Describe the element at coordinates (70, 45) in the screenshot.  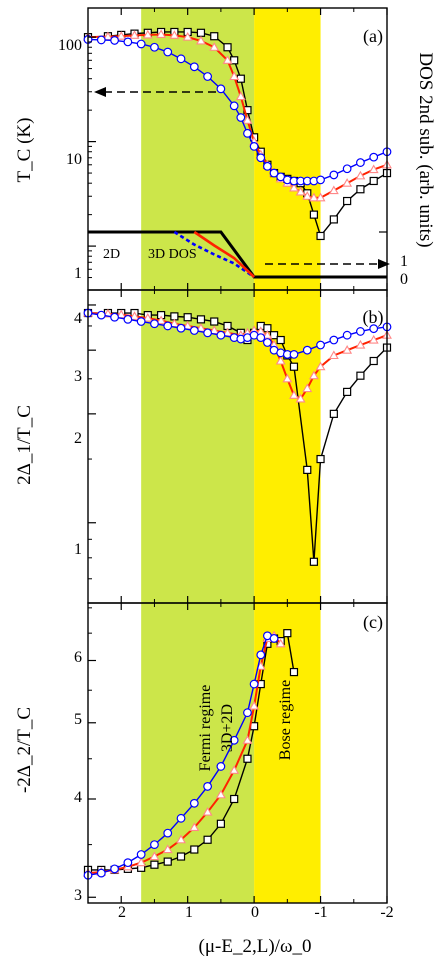
I see `y-tick-label: 100` at that location.